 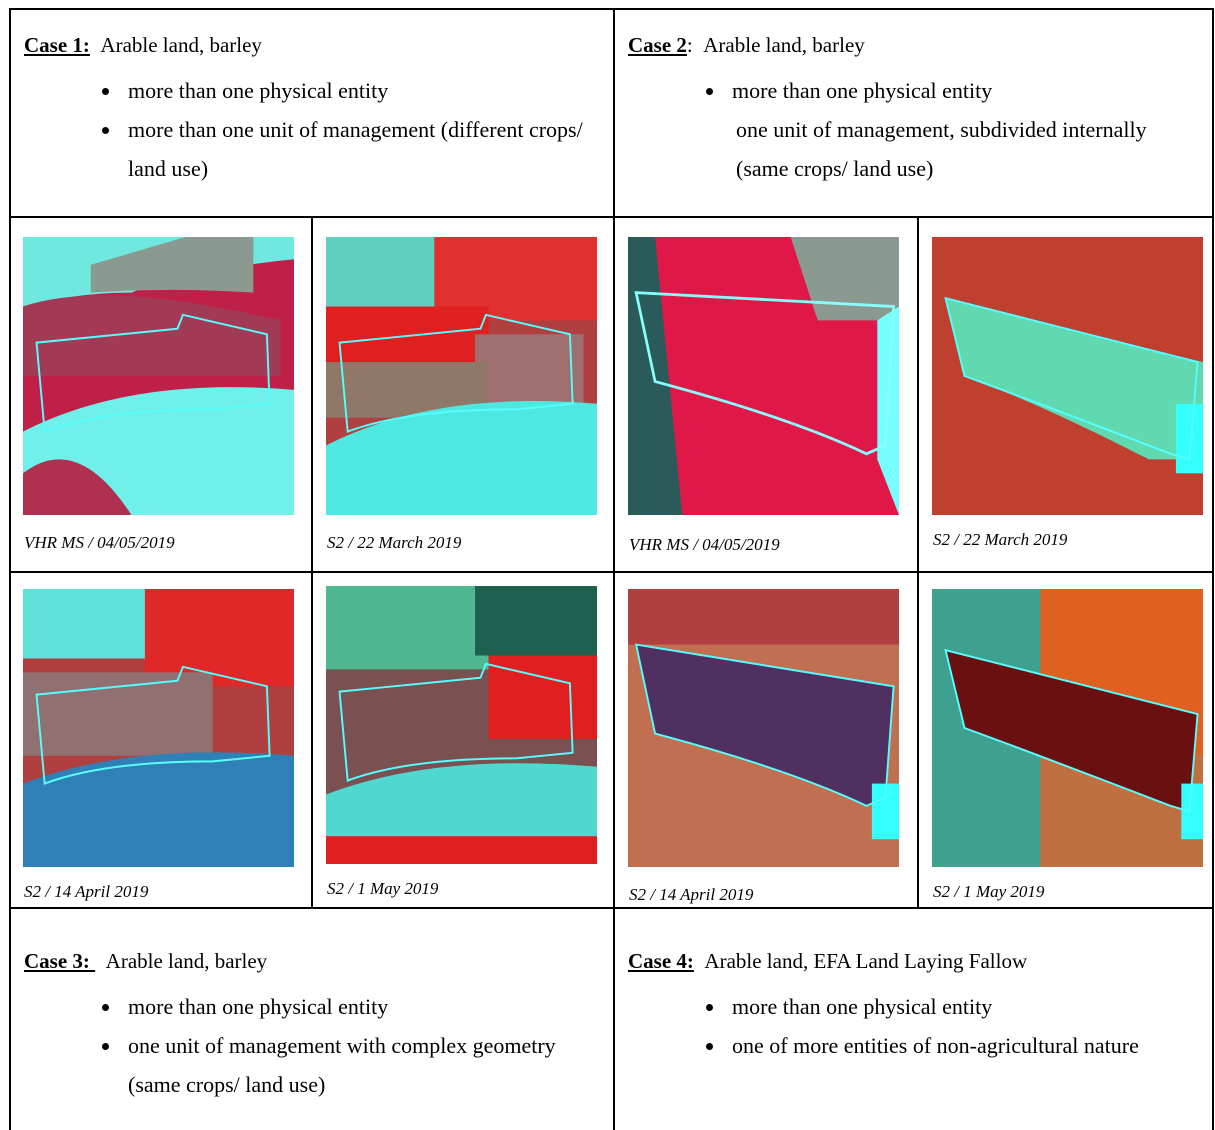 What do you see at coordinates (60, 961) in the screenshot?
I see `case-label: Case 3:` at bounding box center [60, 961].